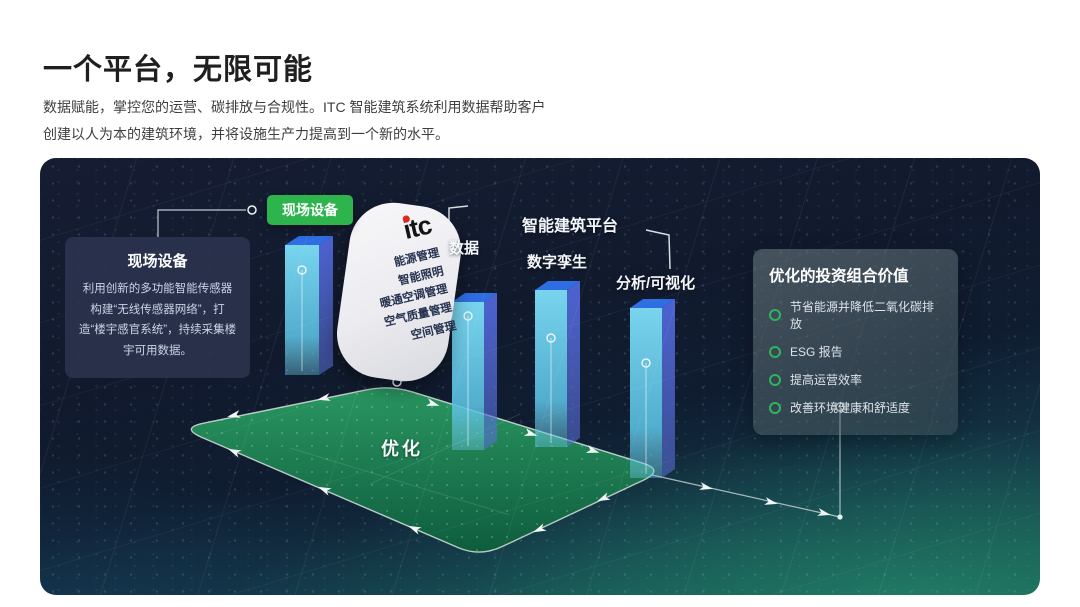 Image resolution: width=1080 pixels, height=607 pixels. Describe the element at coordinates (464, 248) in the screenshot. I see `label-data: 数据` at that location.